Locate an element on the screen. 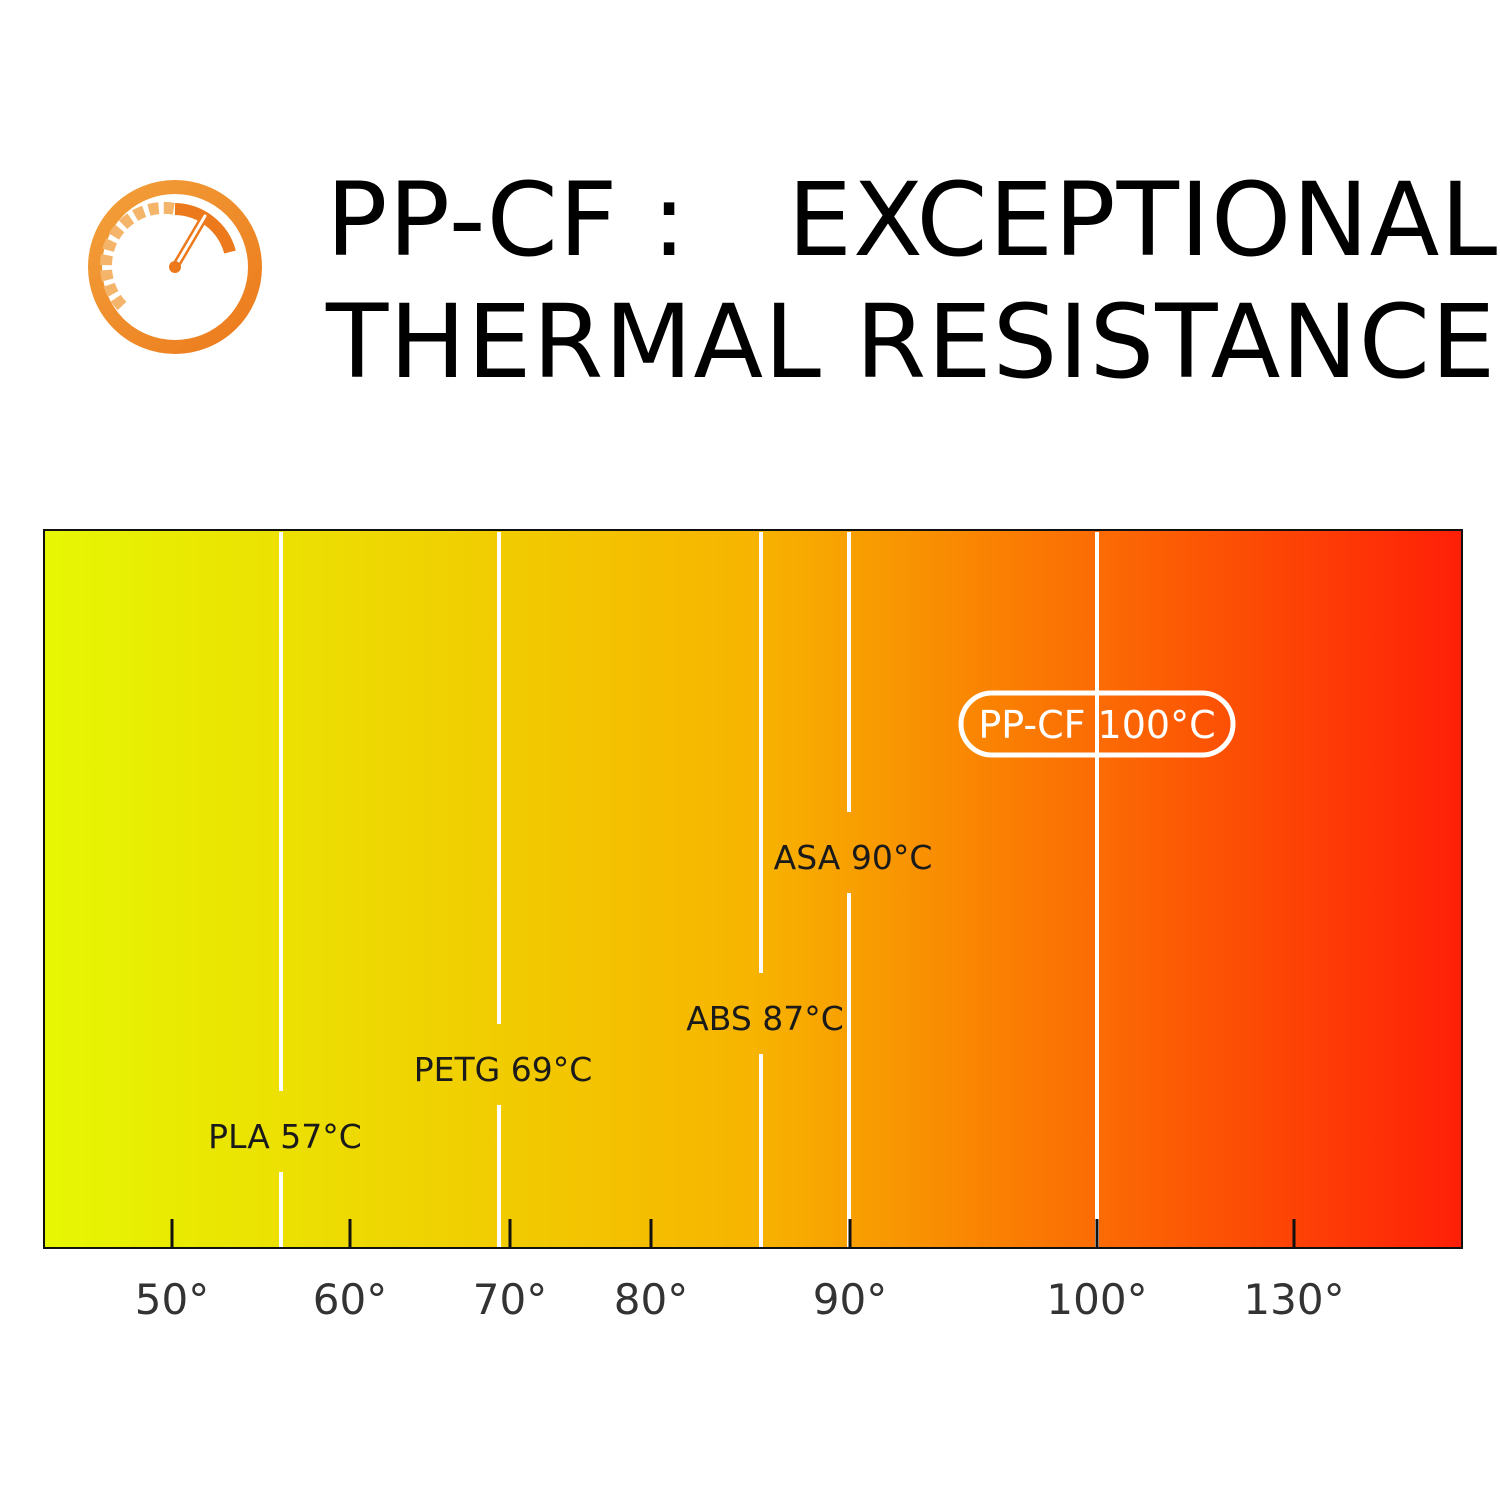 This screenshot has width=1500, height=1500. tick-label-130: 130° is located at coordinates (1293, 1299).